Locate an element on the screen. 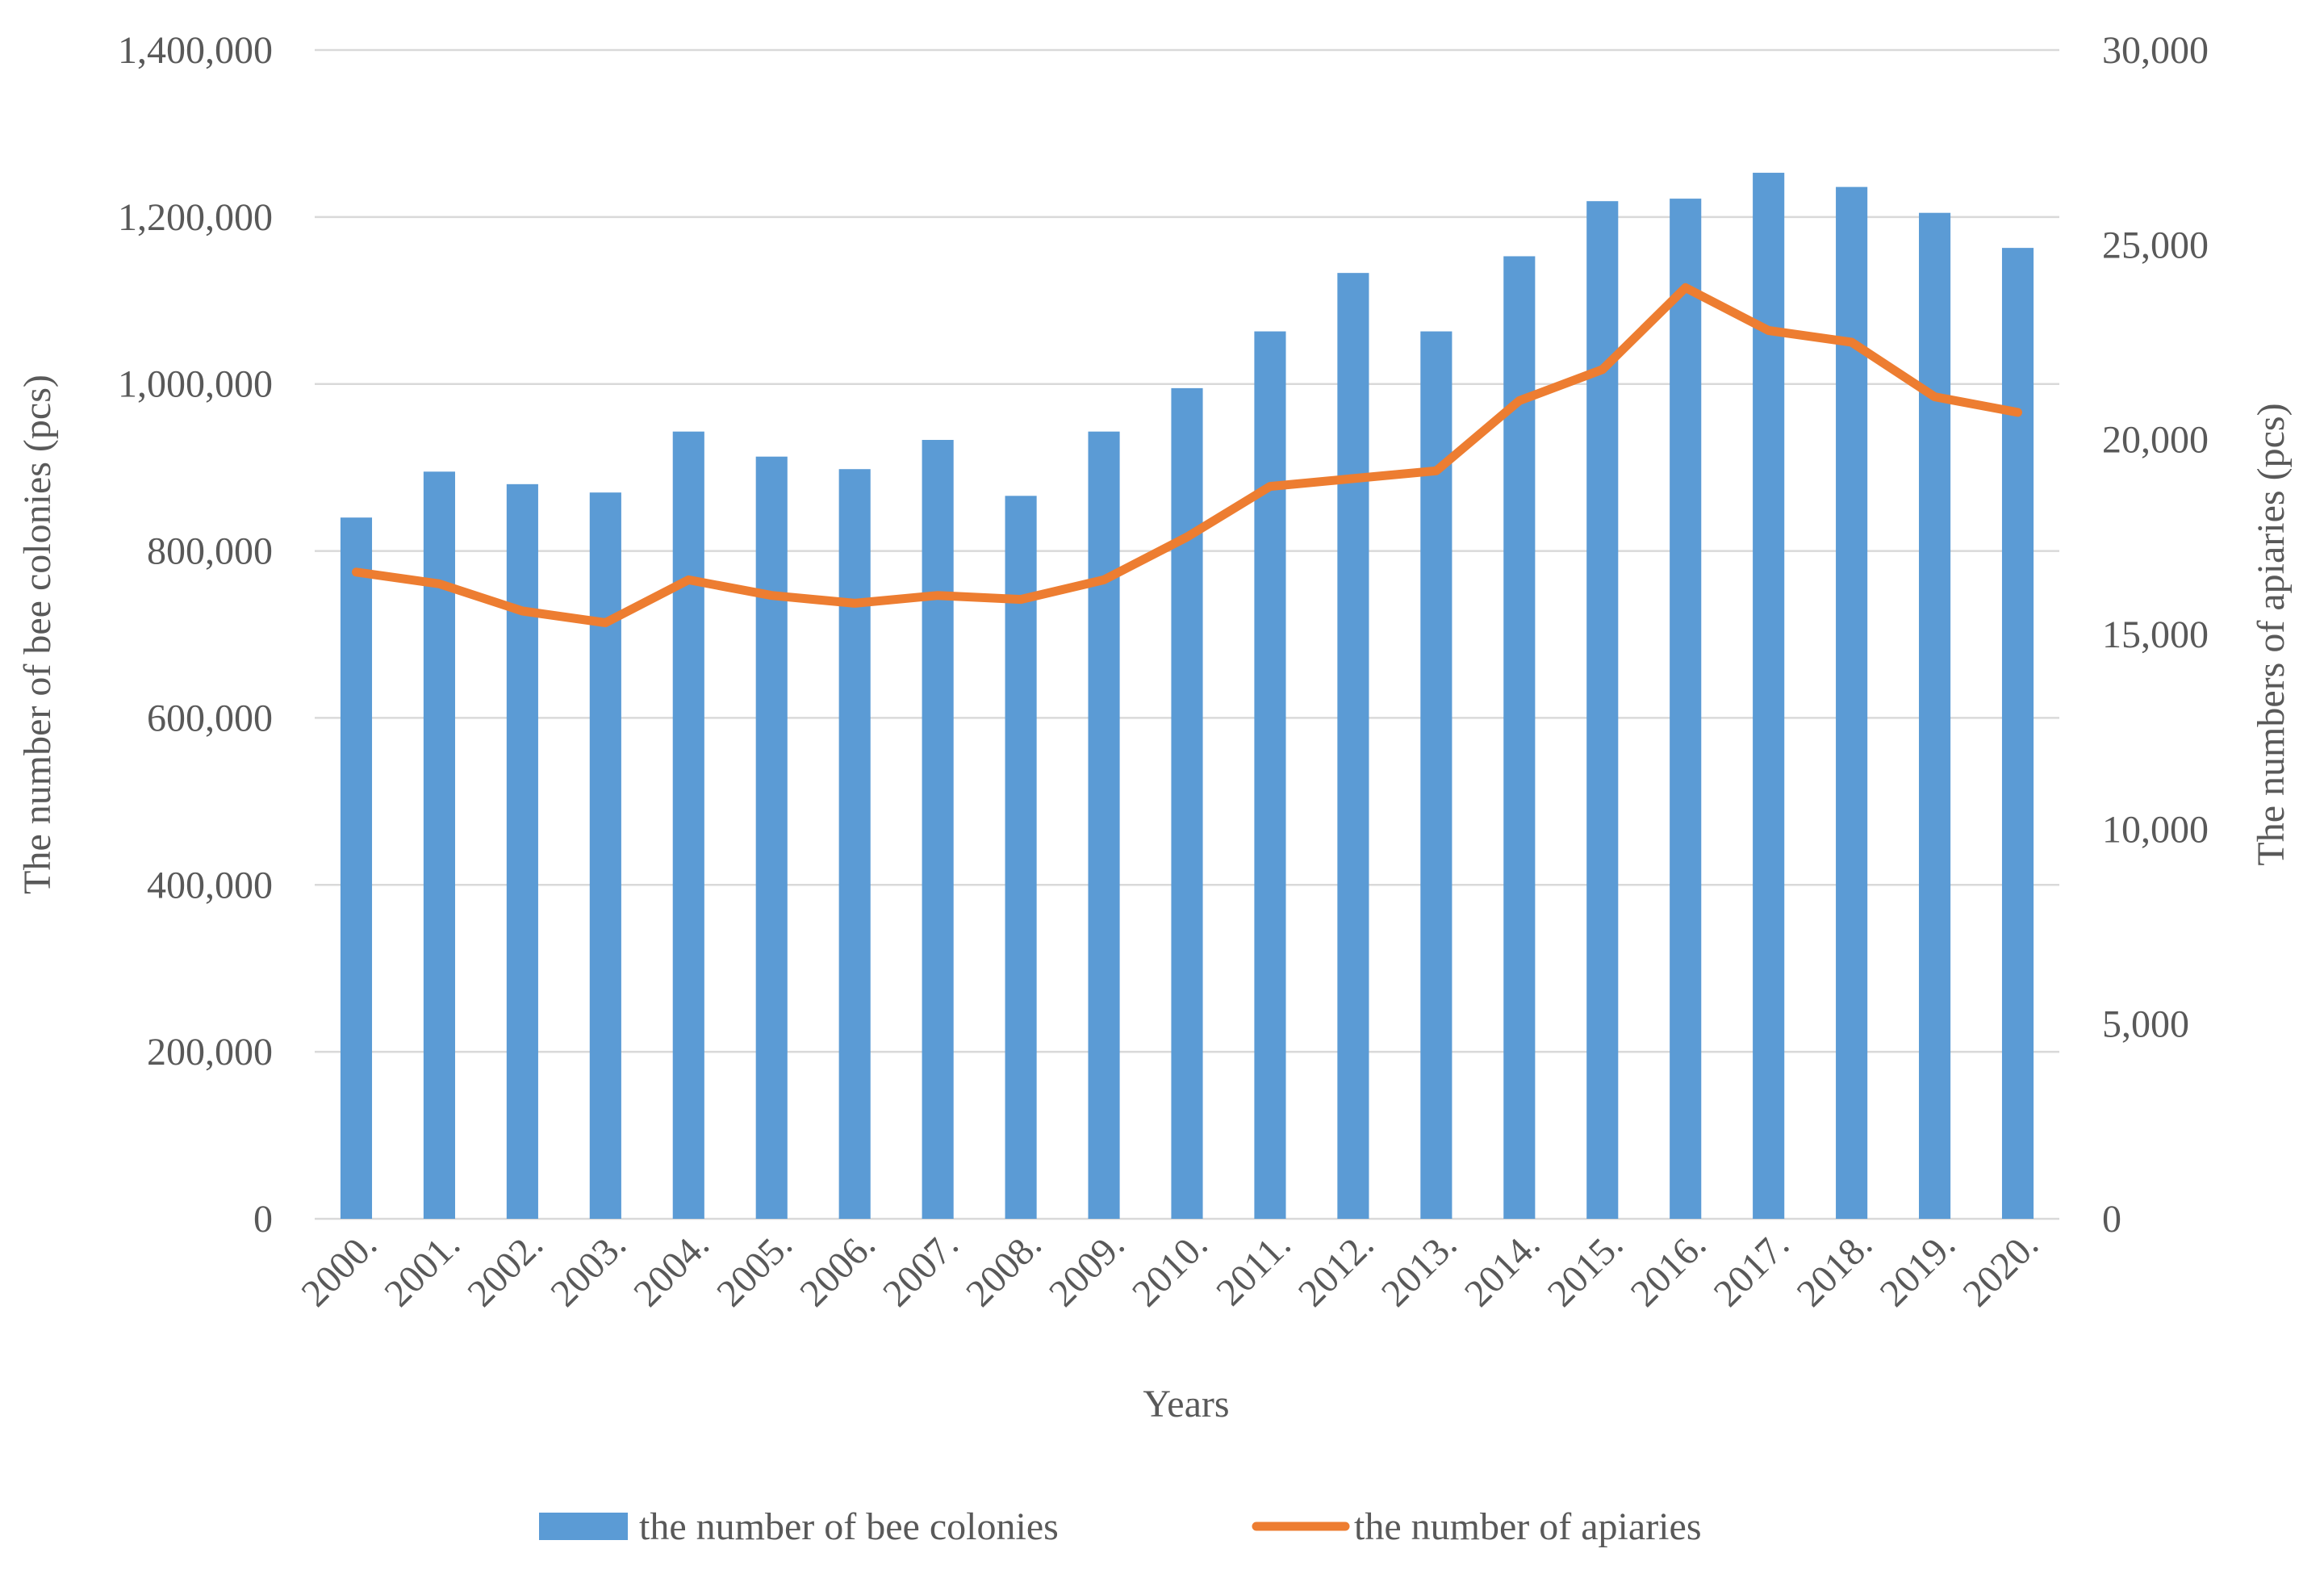 The image size is (2324, 1578). x-tick-label: 2012. is located at coordinates (1336, 1269).